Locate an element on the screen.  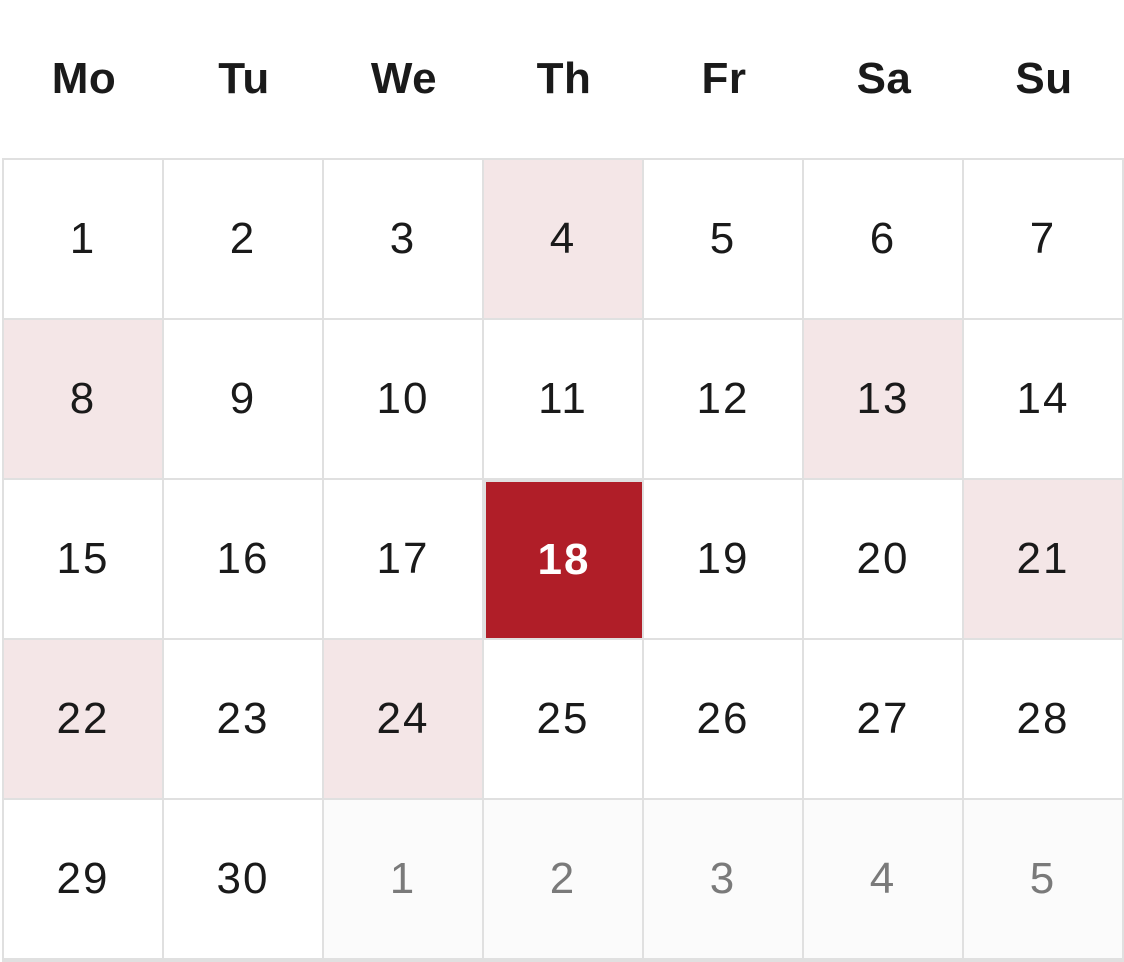
day-cell: 29 is located at coordinates (84, 880).